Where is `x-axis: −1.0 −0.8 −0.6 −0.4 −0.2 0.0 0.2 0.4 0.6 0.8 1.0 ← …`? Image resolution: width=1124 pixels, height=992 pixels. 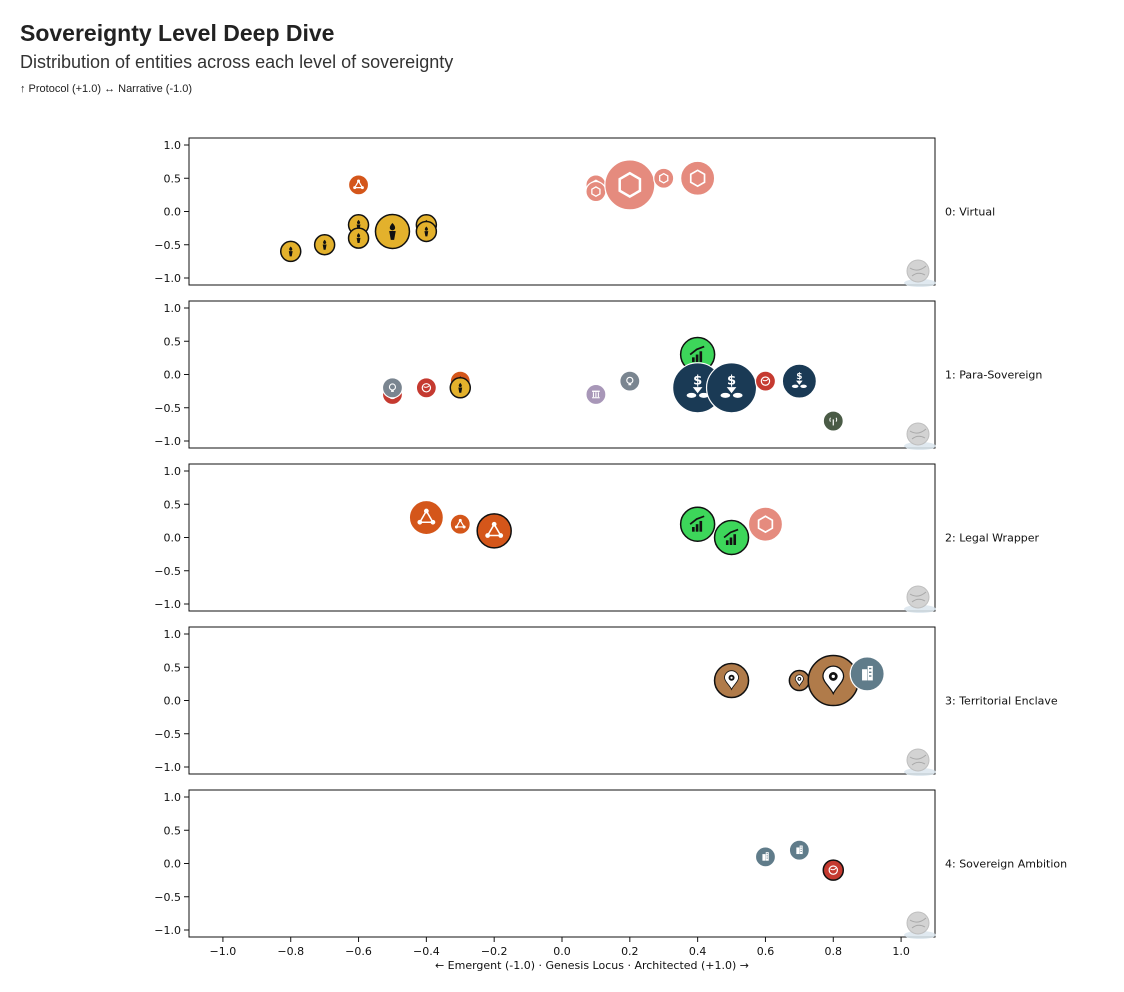
x-axis: −1.0 −0.8 −0.6 −0.4 −0.2 0.0 0.2 0.4 0.6 0.8 1.0 ← … is located at coordinates (560, 954).